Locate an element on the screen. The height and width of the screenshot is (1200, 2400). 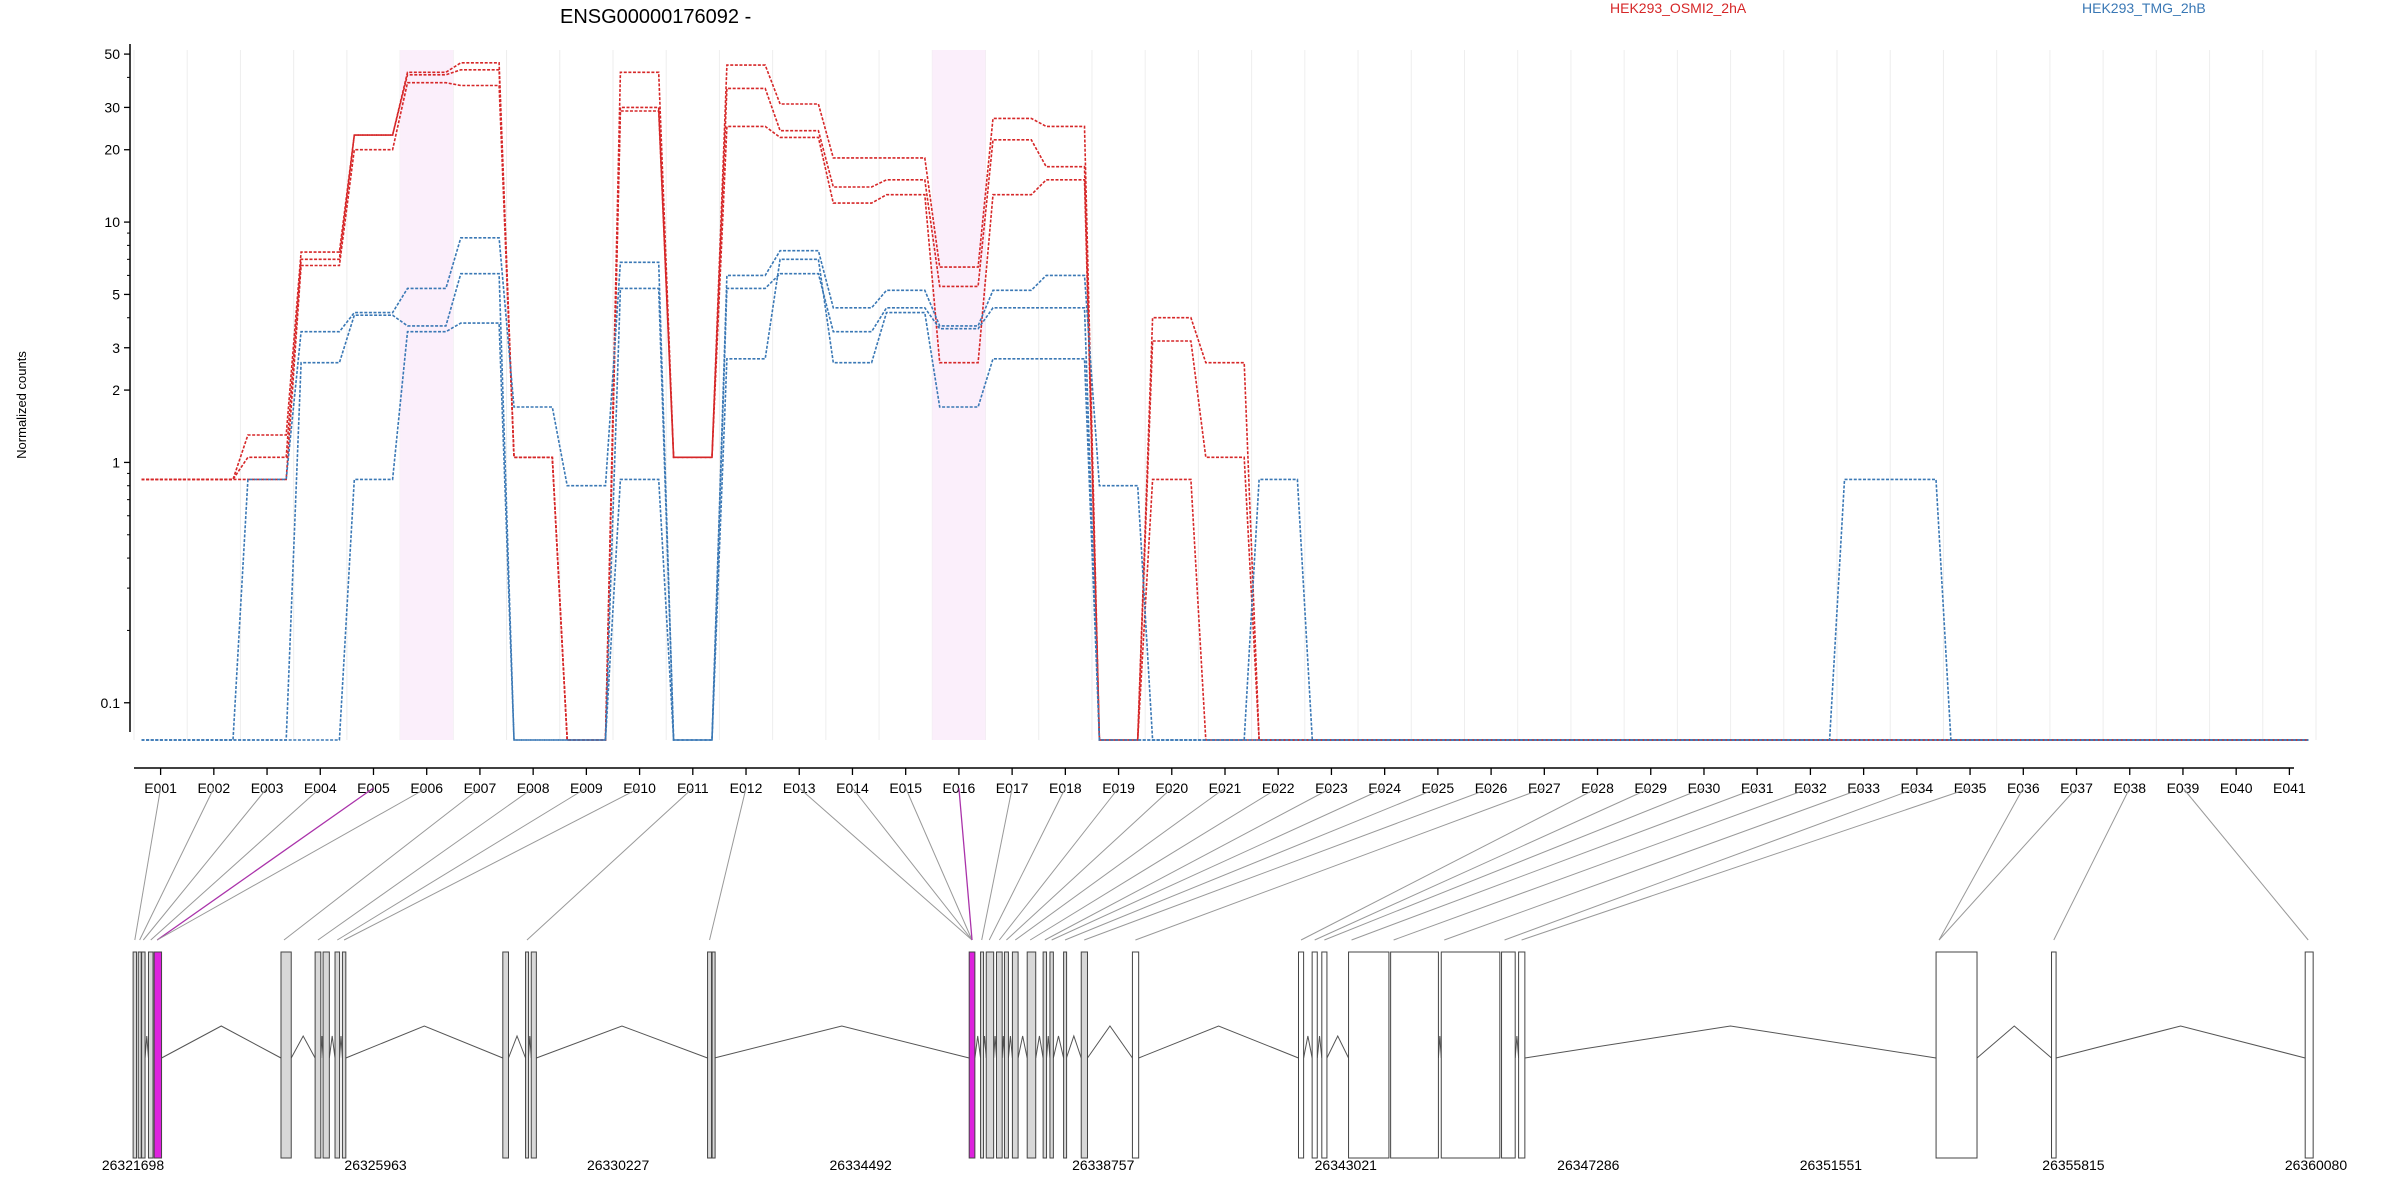
exon-label-e038: E038 is located at coordinates (2129, 788).